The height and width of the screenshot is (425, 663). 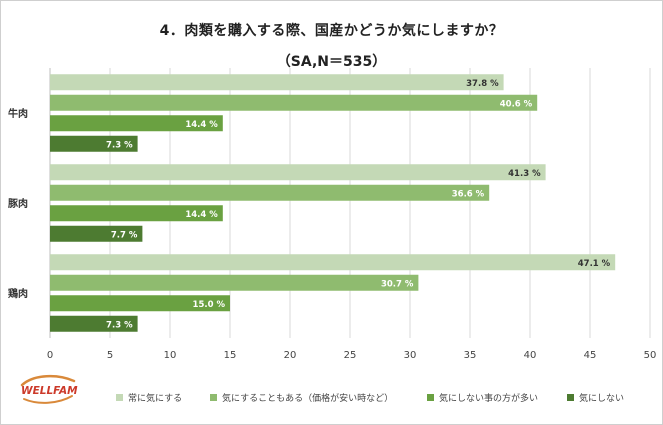 What do you see at coordinates (602, 399) in the screenshot?
I see `legend-label: 気にしない` at bounding box center [602, 399].